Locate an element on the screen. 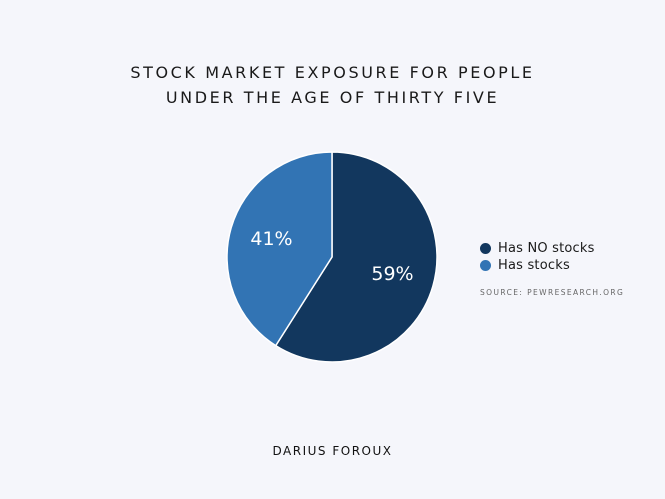 The width and height of the screenshot is (665, 499). pie-slice-stocks is located at coordinates (279, 249).